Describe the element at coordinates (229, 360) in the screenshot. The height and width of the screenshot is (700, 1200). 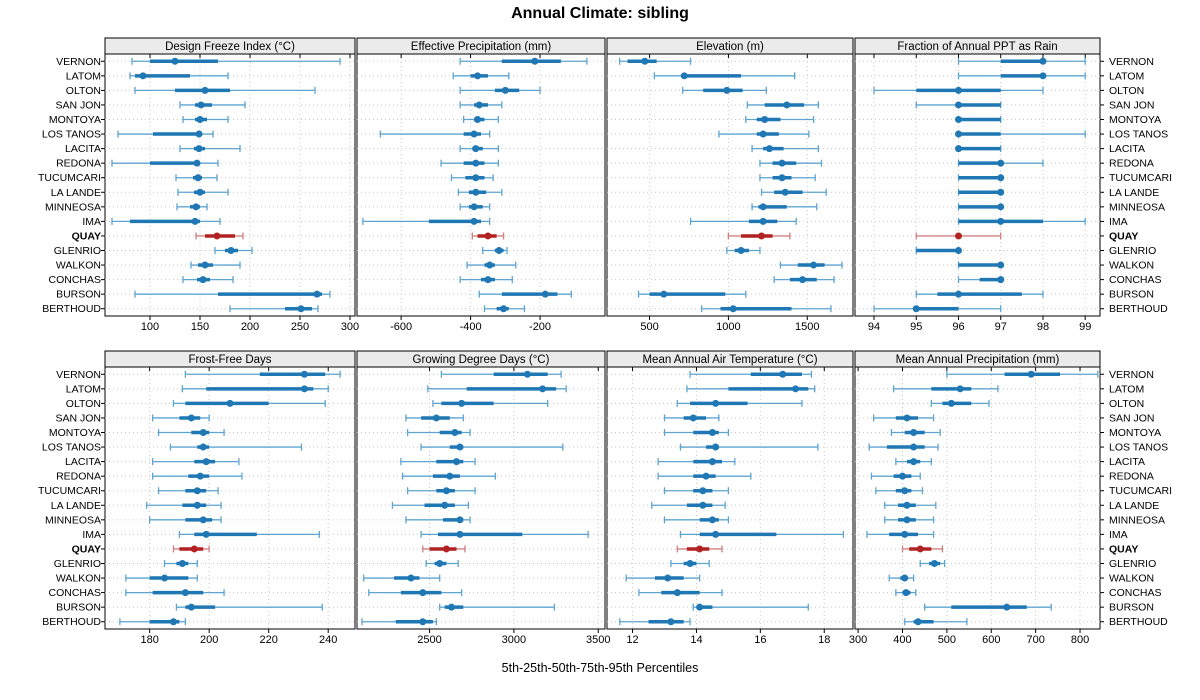
I see `panel-strip-title: Frost-Free Days` at that location.